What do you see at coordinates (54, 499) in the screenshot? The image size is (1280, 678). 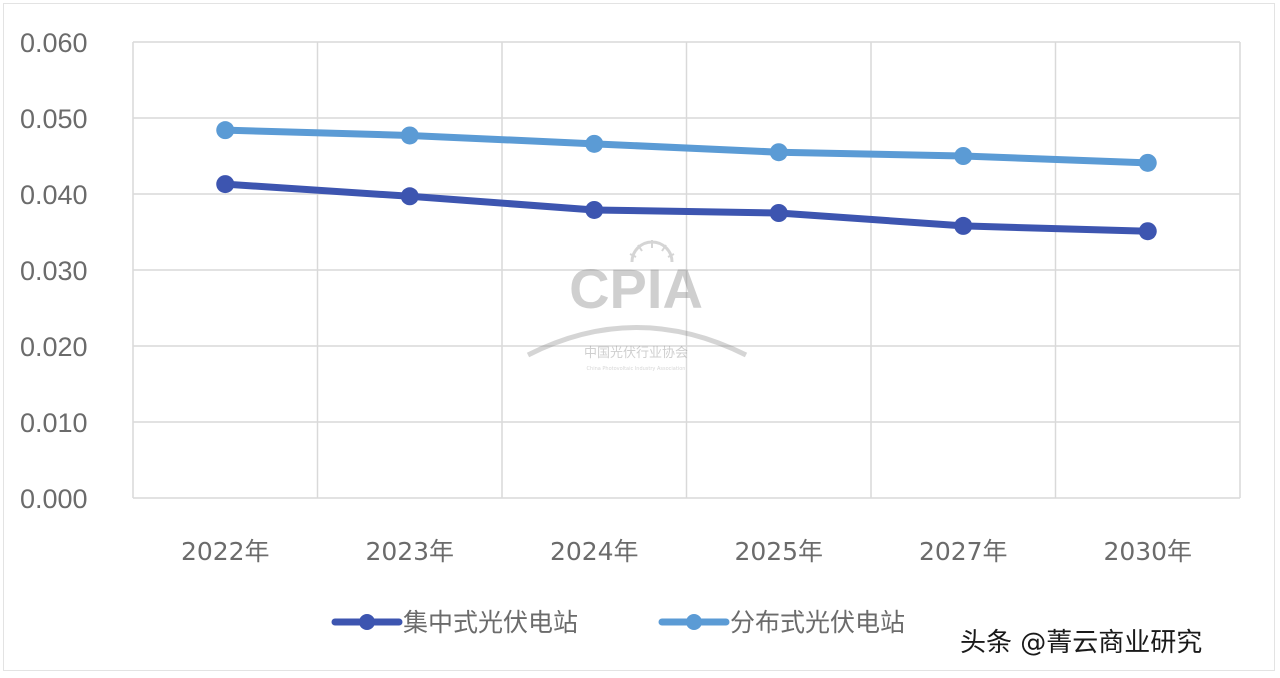 I see `y-tick-label: 0.000` at bounding box center [54, 499].